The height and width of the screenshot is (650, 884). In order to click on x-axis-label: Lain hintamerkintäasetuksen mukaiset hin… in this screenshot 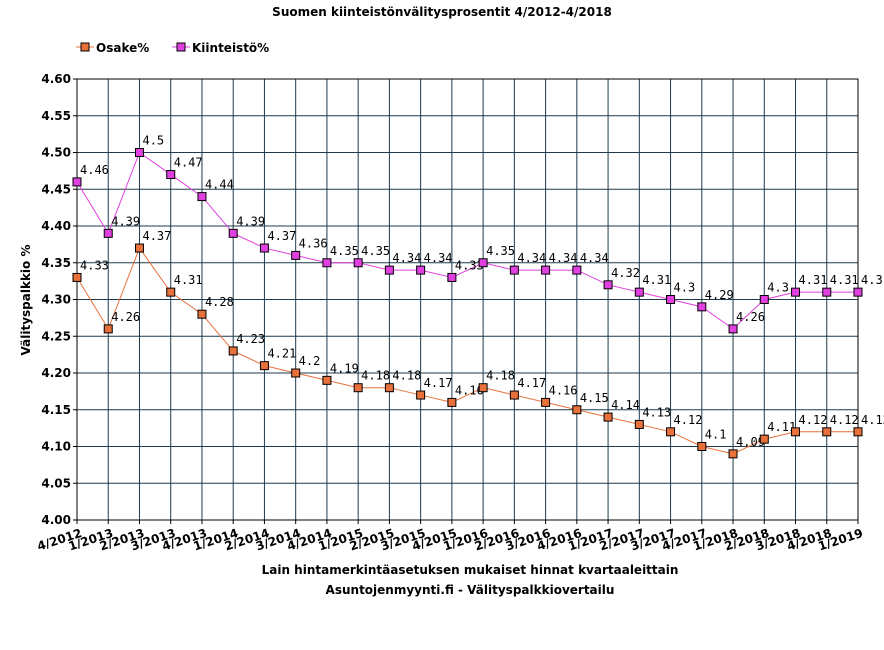, I will do `click(470, 570)`.